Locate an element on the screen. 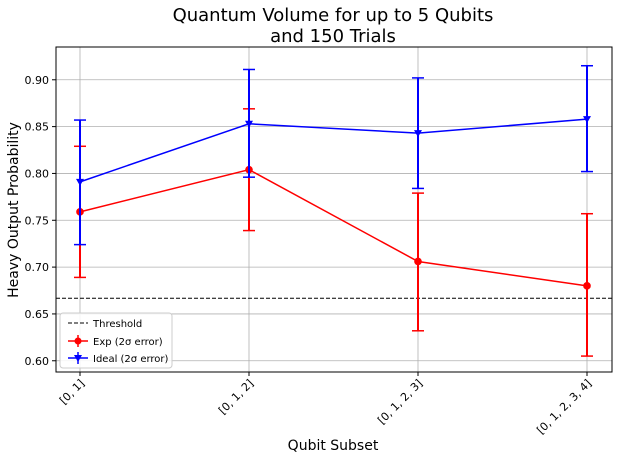 The width and height of the screenshot is (620, 462). ideal-series-line is located at coordinates (333, 150).